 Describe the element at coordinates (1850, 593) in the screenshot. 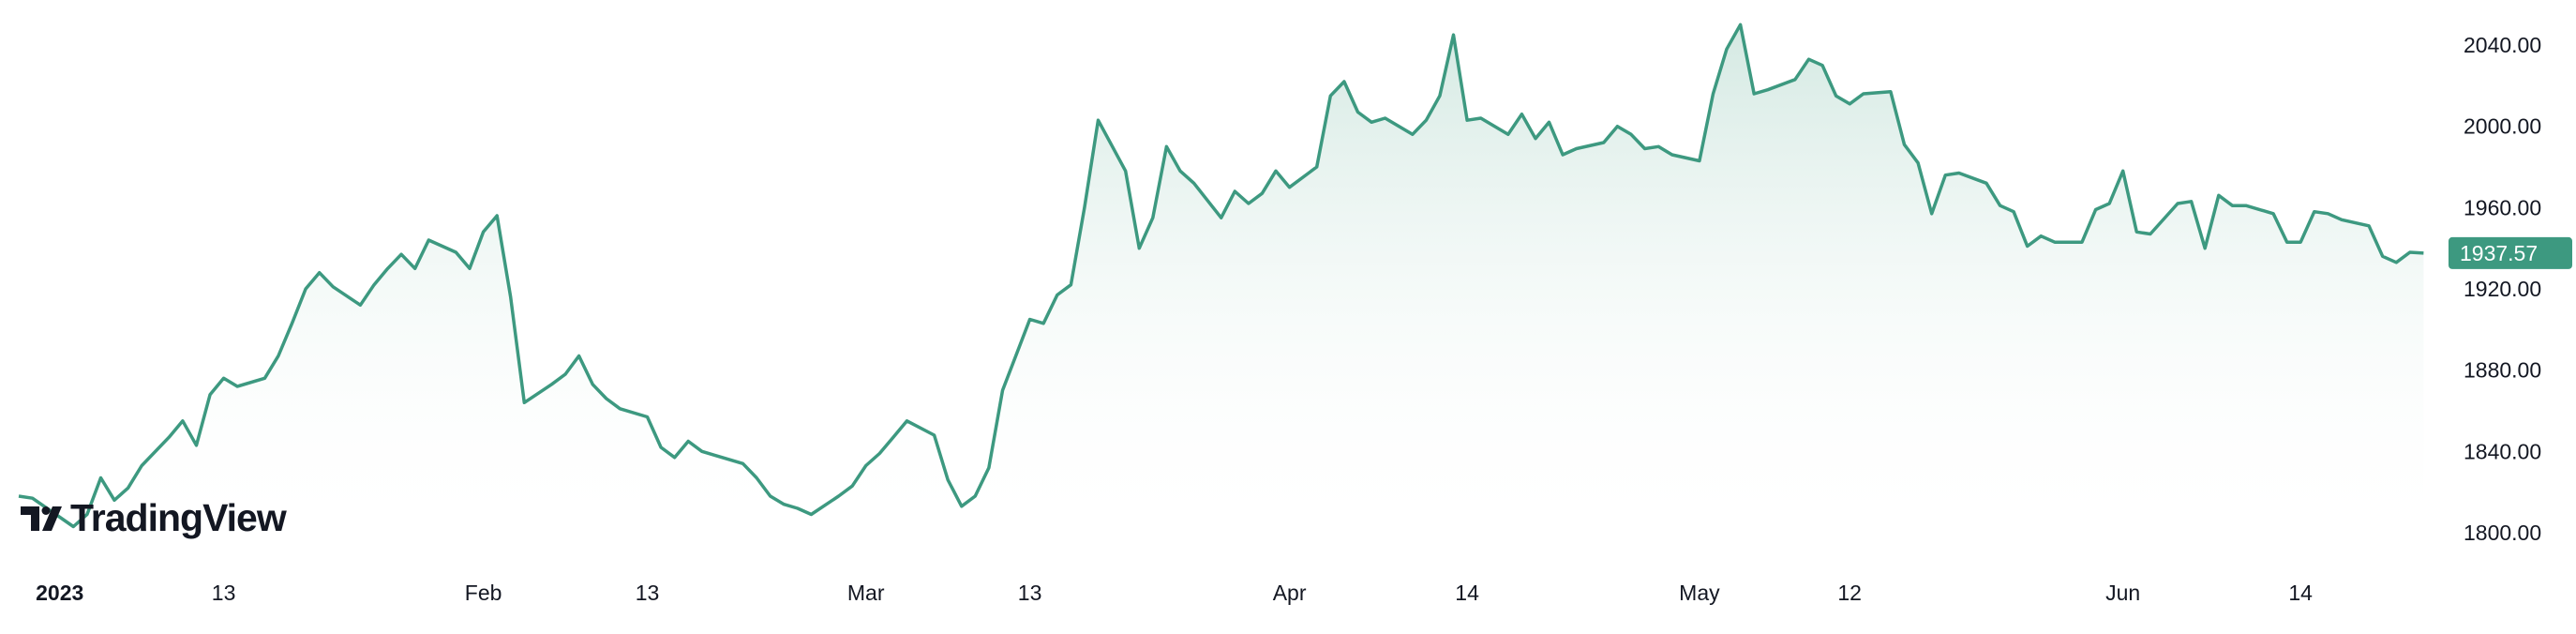

I see `time-tick-label: 12` at that location.